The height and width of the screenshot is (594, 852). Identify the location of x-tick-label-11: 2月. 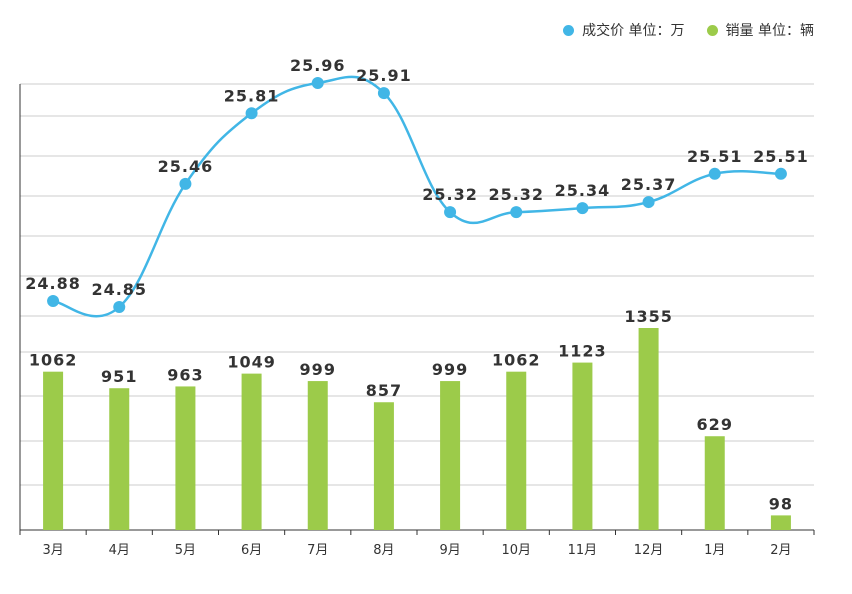
(780, 550).